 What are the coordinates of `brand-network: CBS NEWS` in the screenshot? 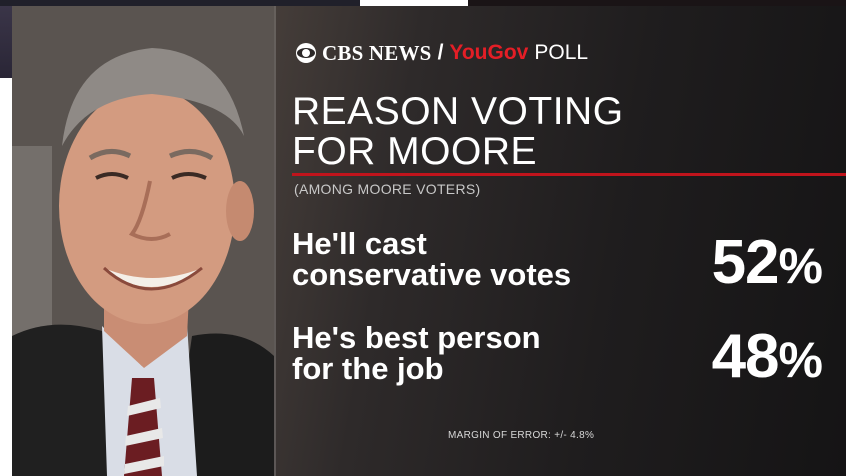 It's located at (377, 52).